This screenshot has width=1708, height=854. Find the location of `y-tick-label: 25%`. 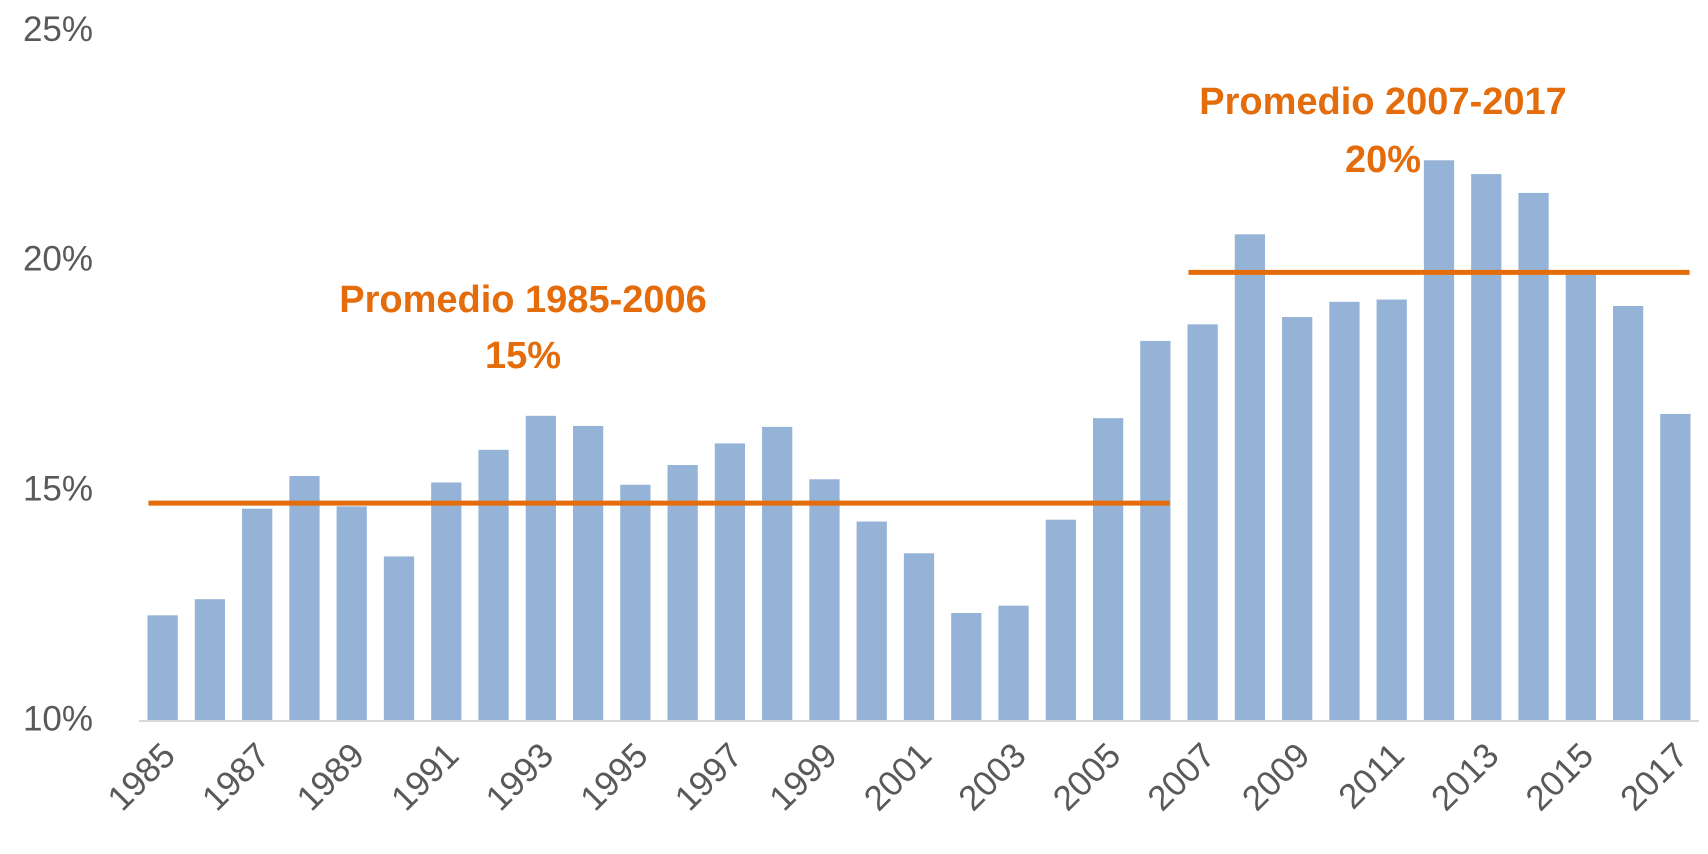

y-tick-label: 25% is located at coordinates (58, 29).